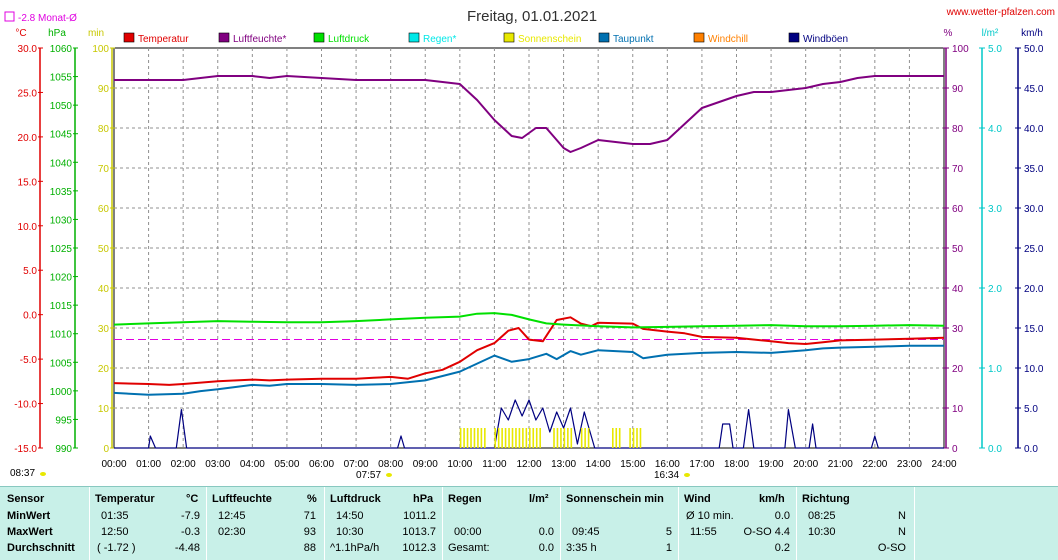 This screenshot has width=1058, height=560. What do you see at coordinates (459, 464) in the screenshot?
I see `x-tick-10: 10:00` at bounding box center [459, 464].